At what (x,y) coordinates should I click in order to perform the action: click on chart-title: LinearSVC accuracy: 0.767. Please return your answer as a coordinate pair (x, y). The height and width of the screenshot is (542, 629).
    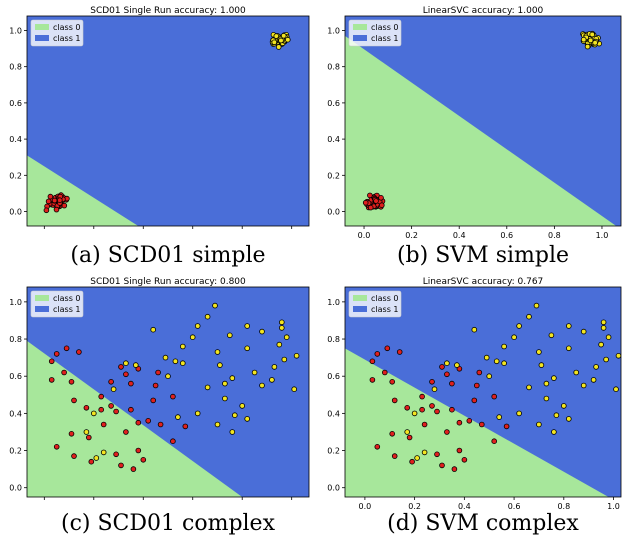
    Looking at the image, I should click on (483, 282).